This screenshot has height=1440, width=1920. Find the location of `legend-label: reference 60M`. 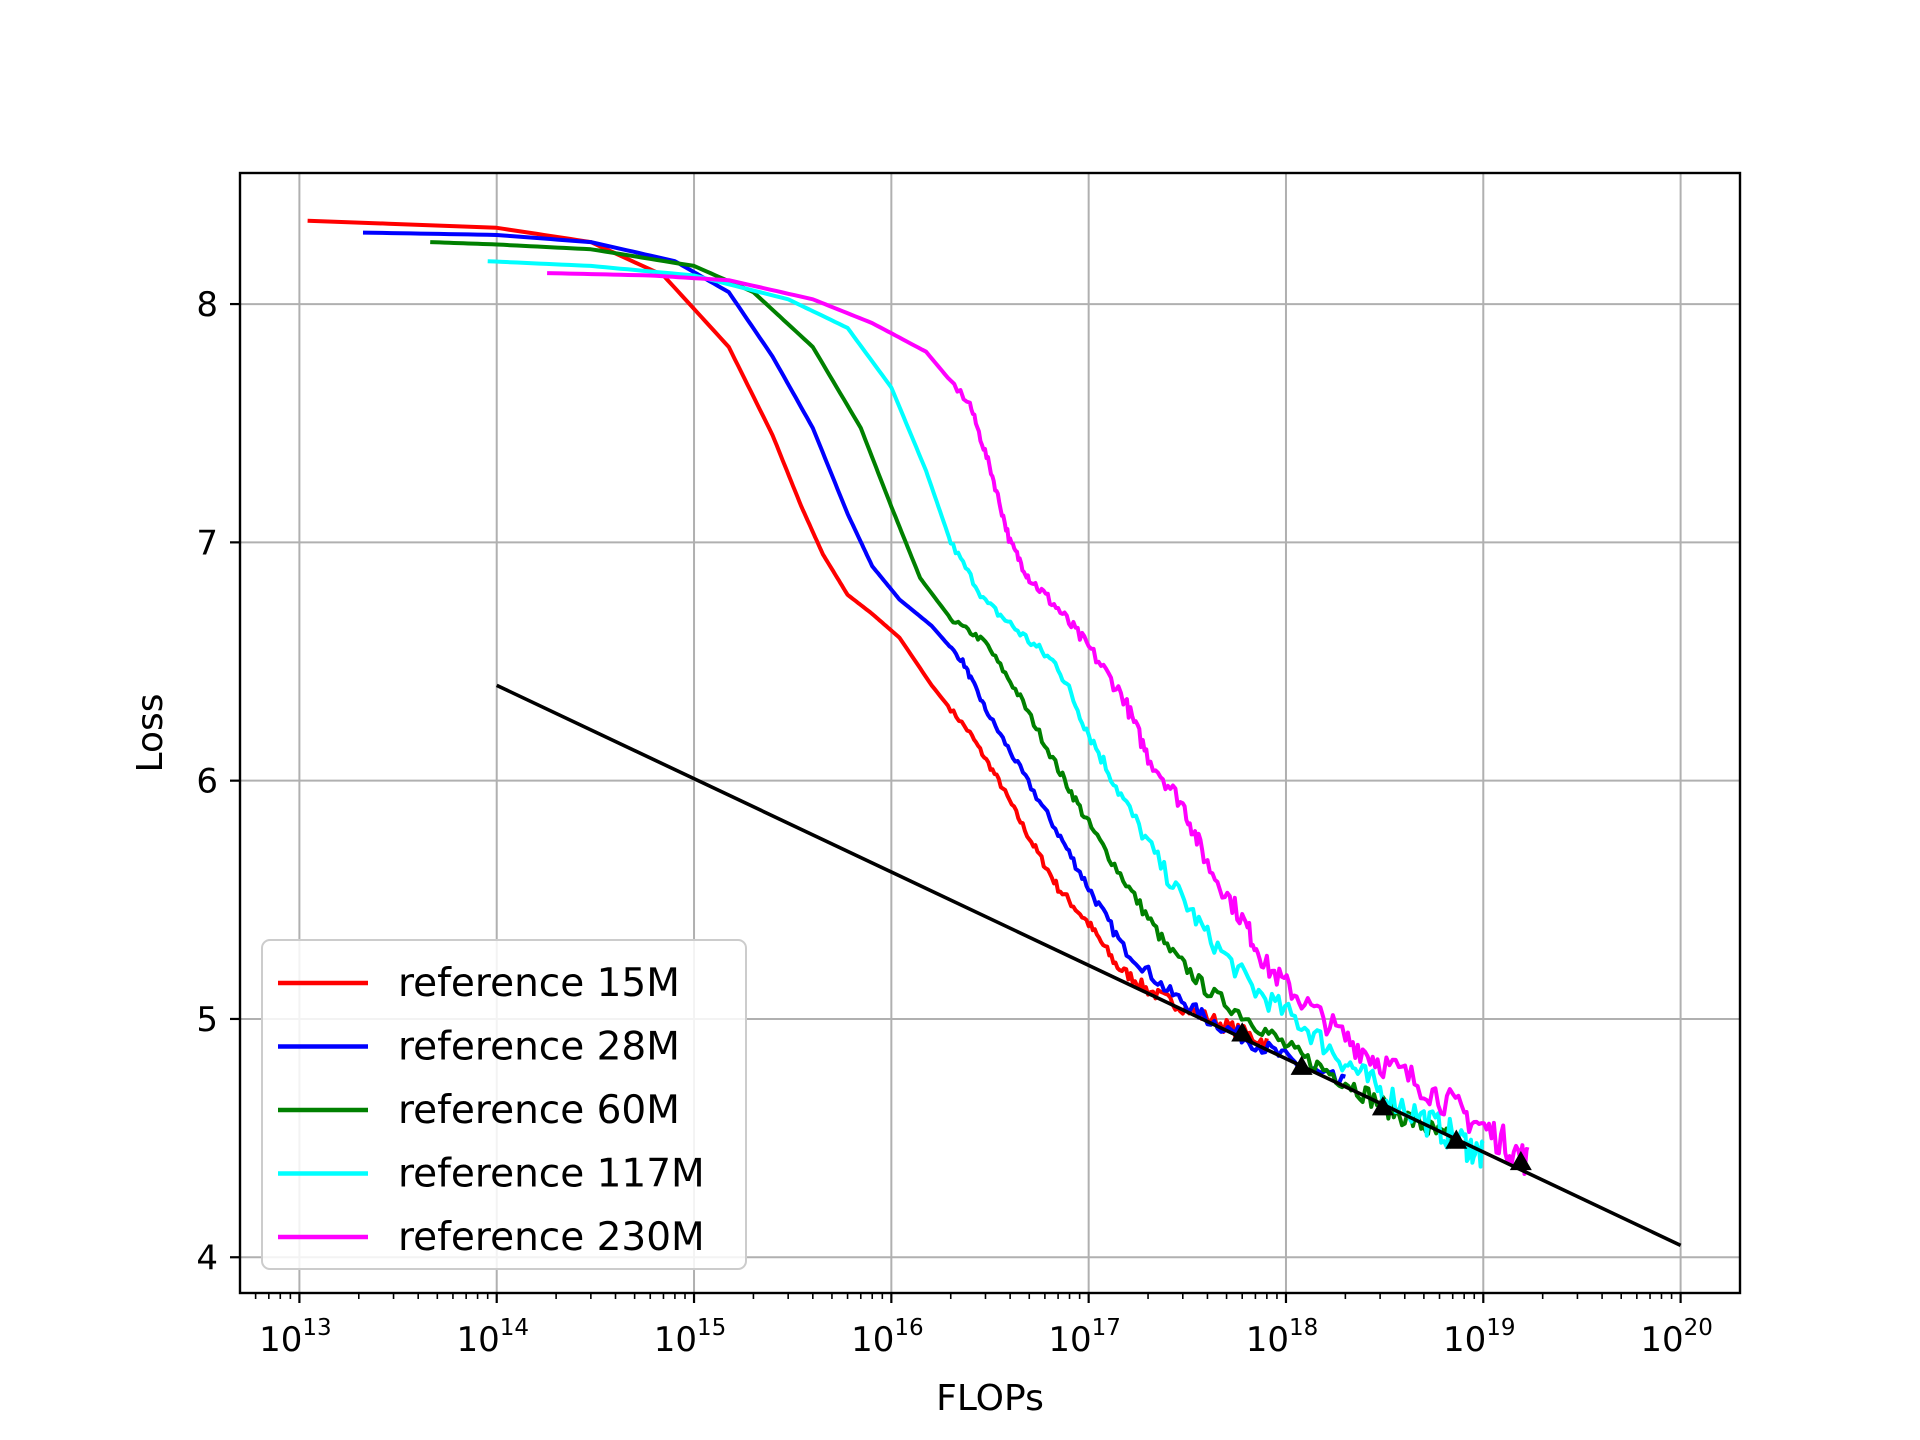

legend-label: reference 60M is located at coordinates (539, 1110).